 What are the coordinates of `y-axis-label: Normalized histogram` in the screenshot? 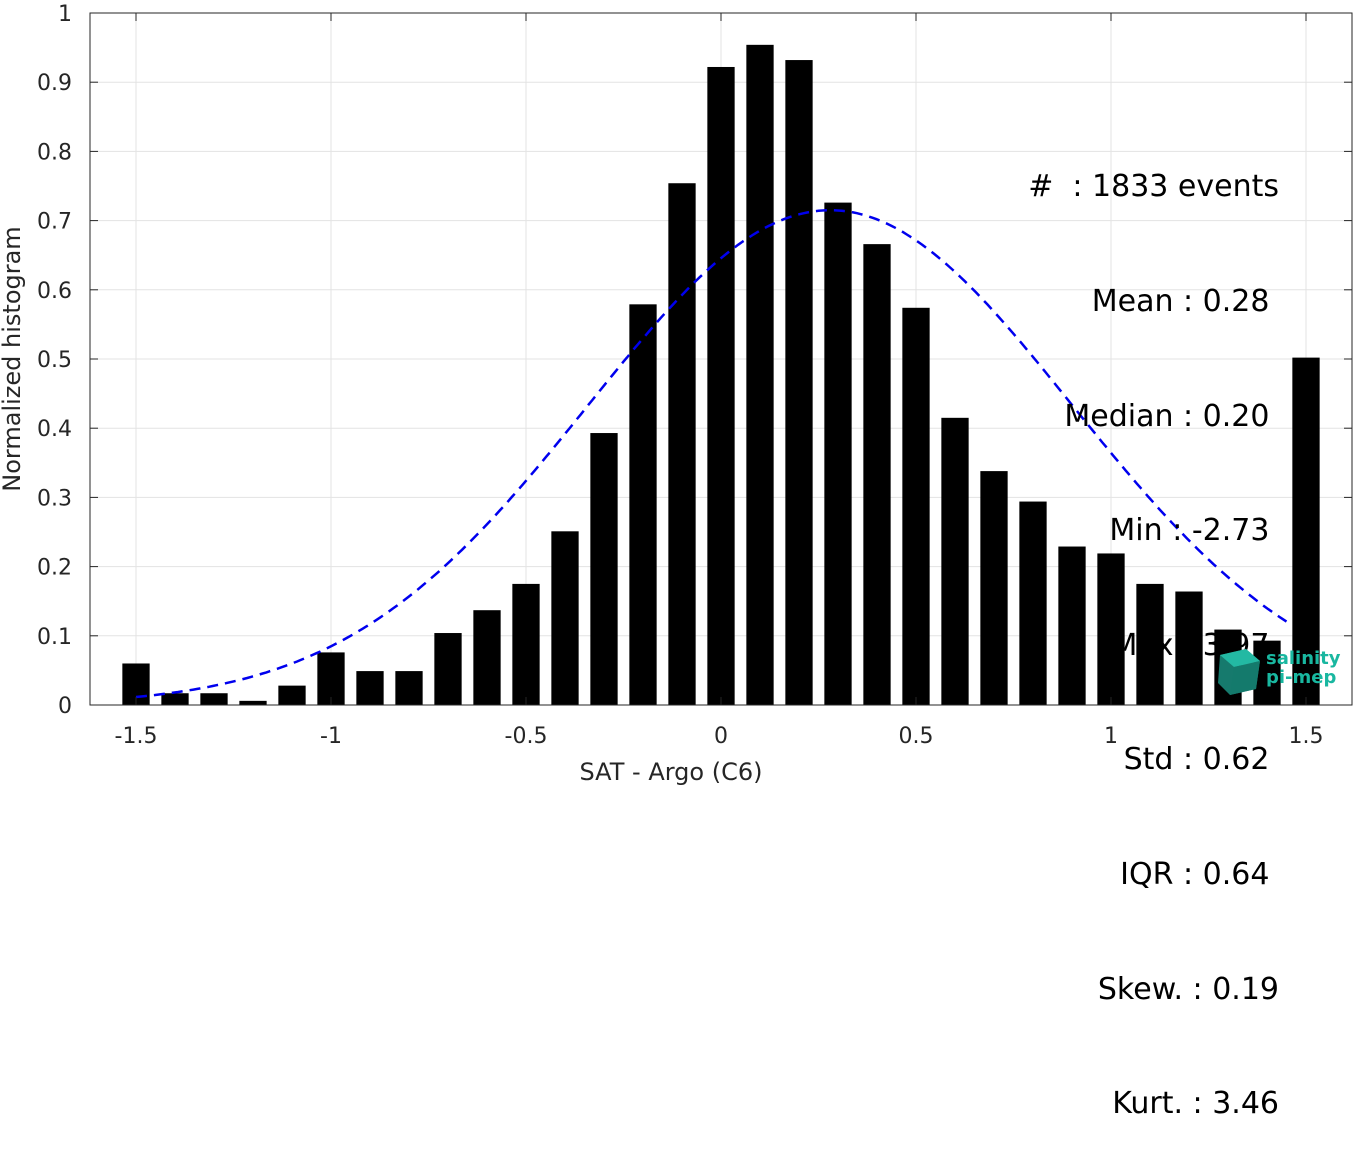 It's located at (13, 358).